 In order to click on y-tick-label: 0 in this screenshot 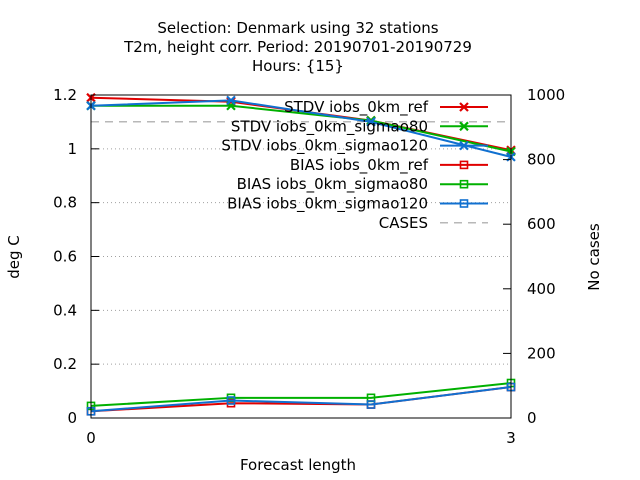, I will do `click(72, 418)`.